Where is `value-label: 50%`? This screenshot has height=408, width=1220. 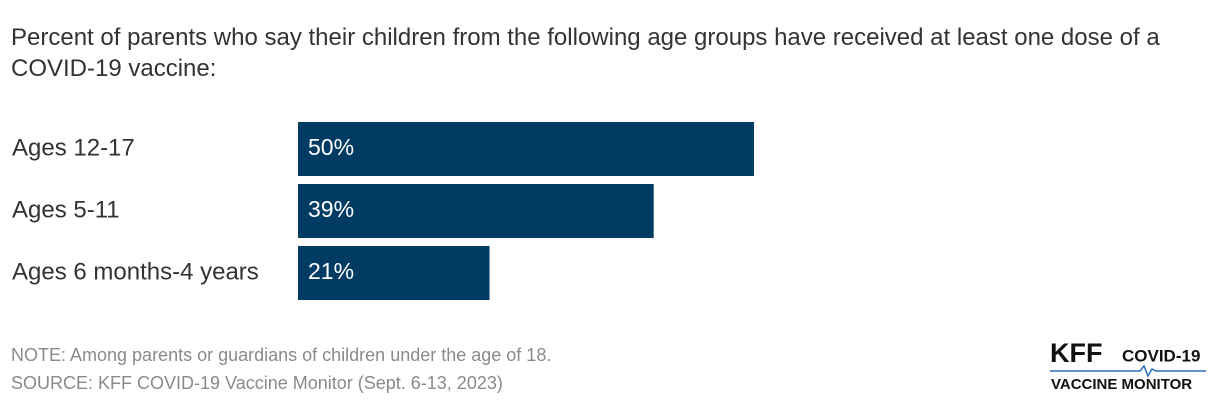 value-label: 50% is located at coordinates (331, 147).